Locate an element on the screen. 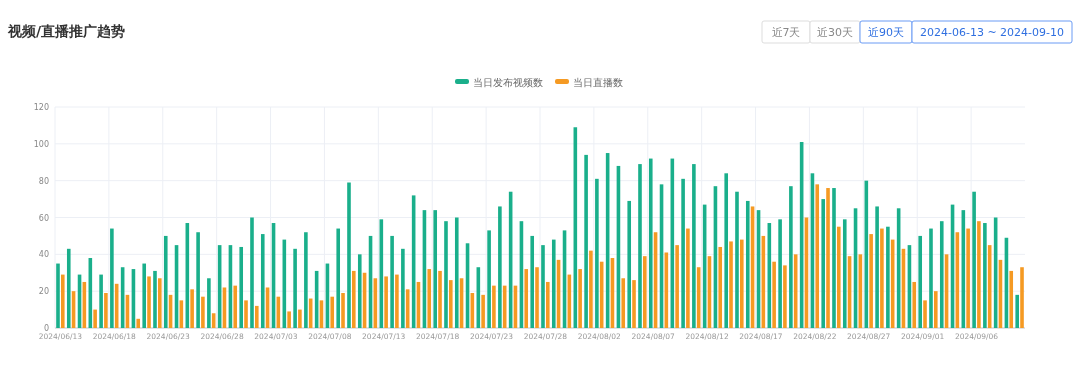 The width and height of the screenshot is (1080, 377). y-tick-label: 0 is located at coordinates (46, 328).